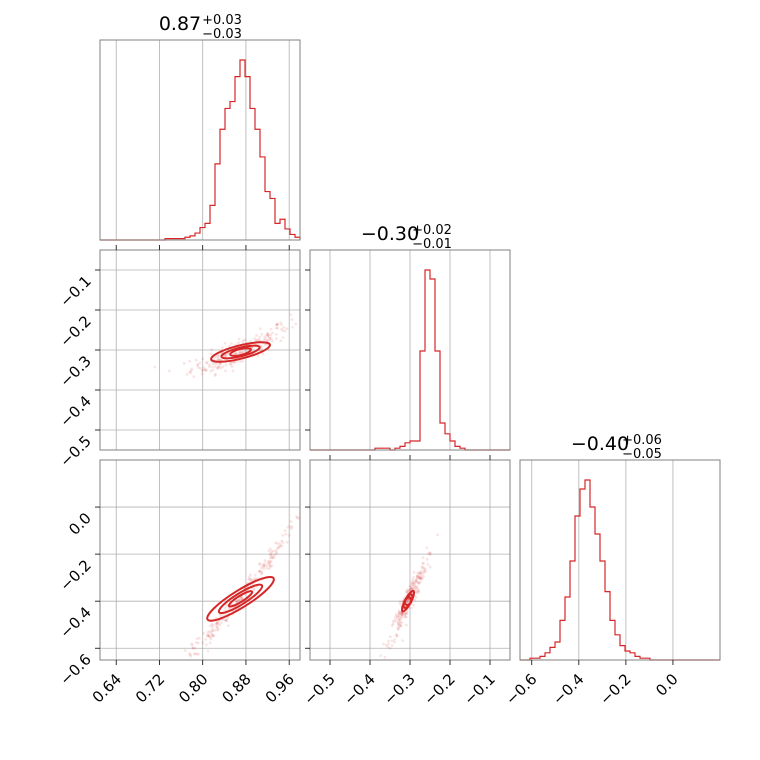 Image resolution: width=760 pixels, height=760 pixels. I want to click on hist-panel-0: 0.87 +0.03−0.03, so click(200, 127).